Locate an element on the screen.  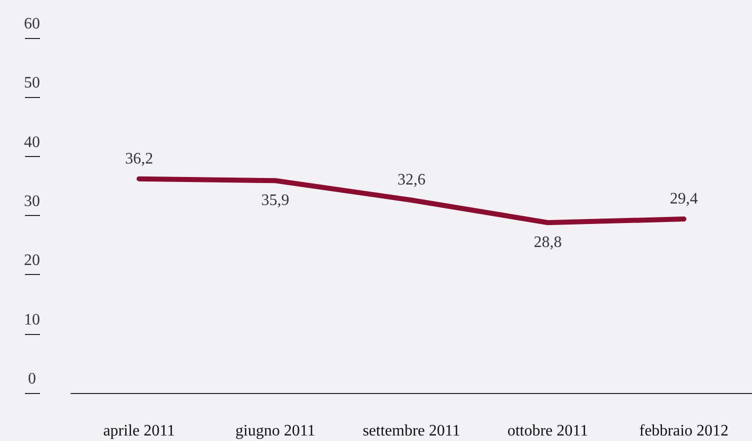
x-tick-label: febbraio 2012 is located at coordinates (684, 431).